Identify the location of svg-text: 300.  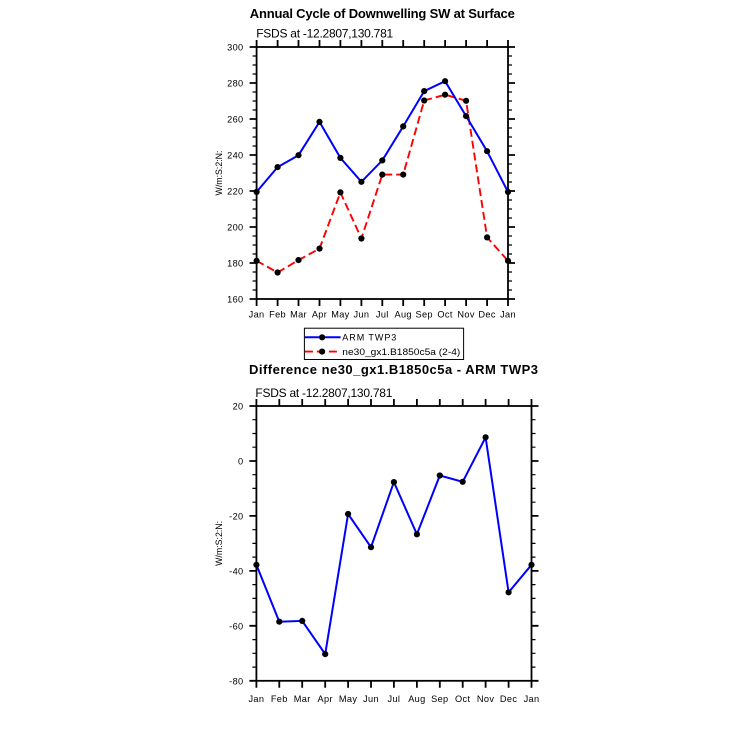
(235, 48).